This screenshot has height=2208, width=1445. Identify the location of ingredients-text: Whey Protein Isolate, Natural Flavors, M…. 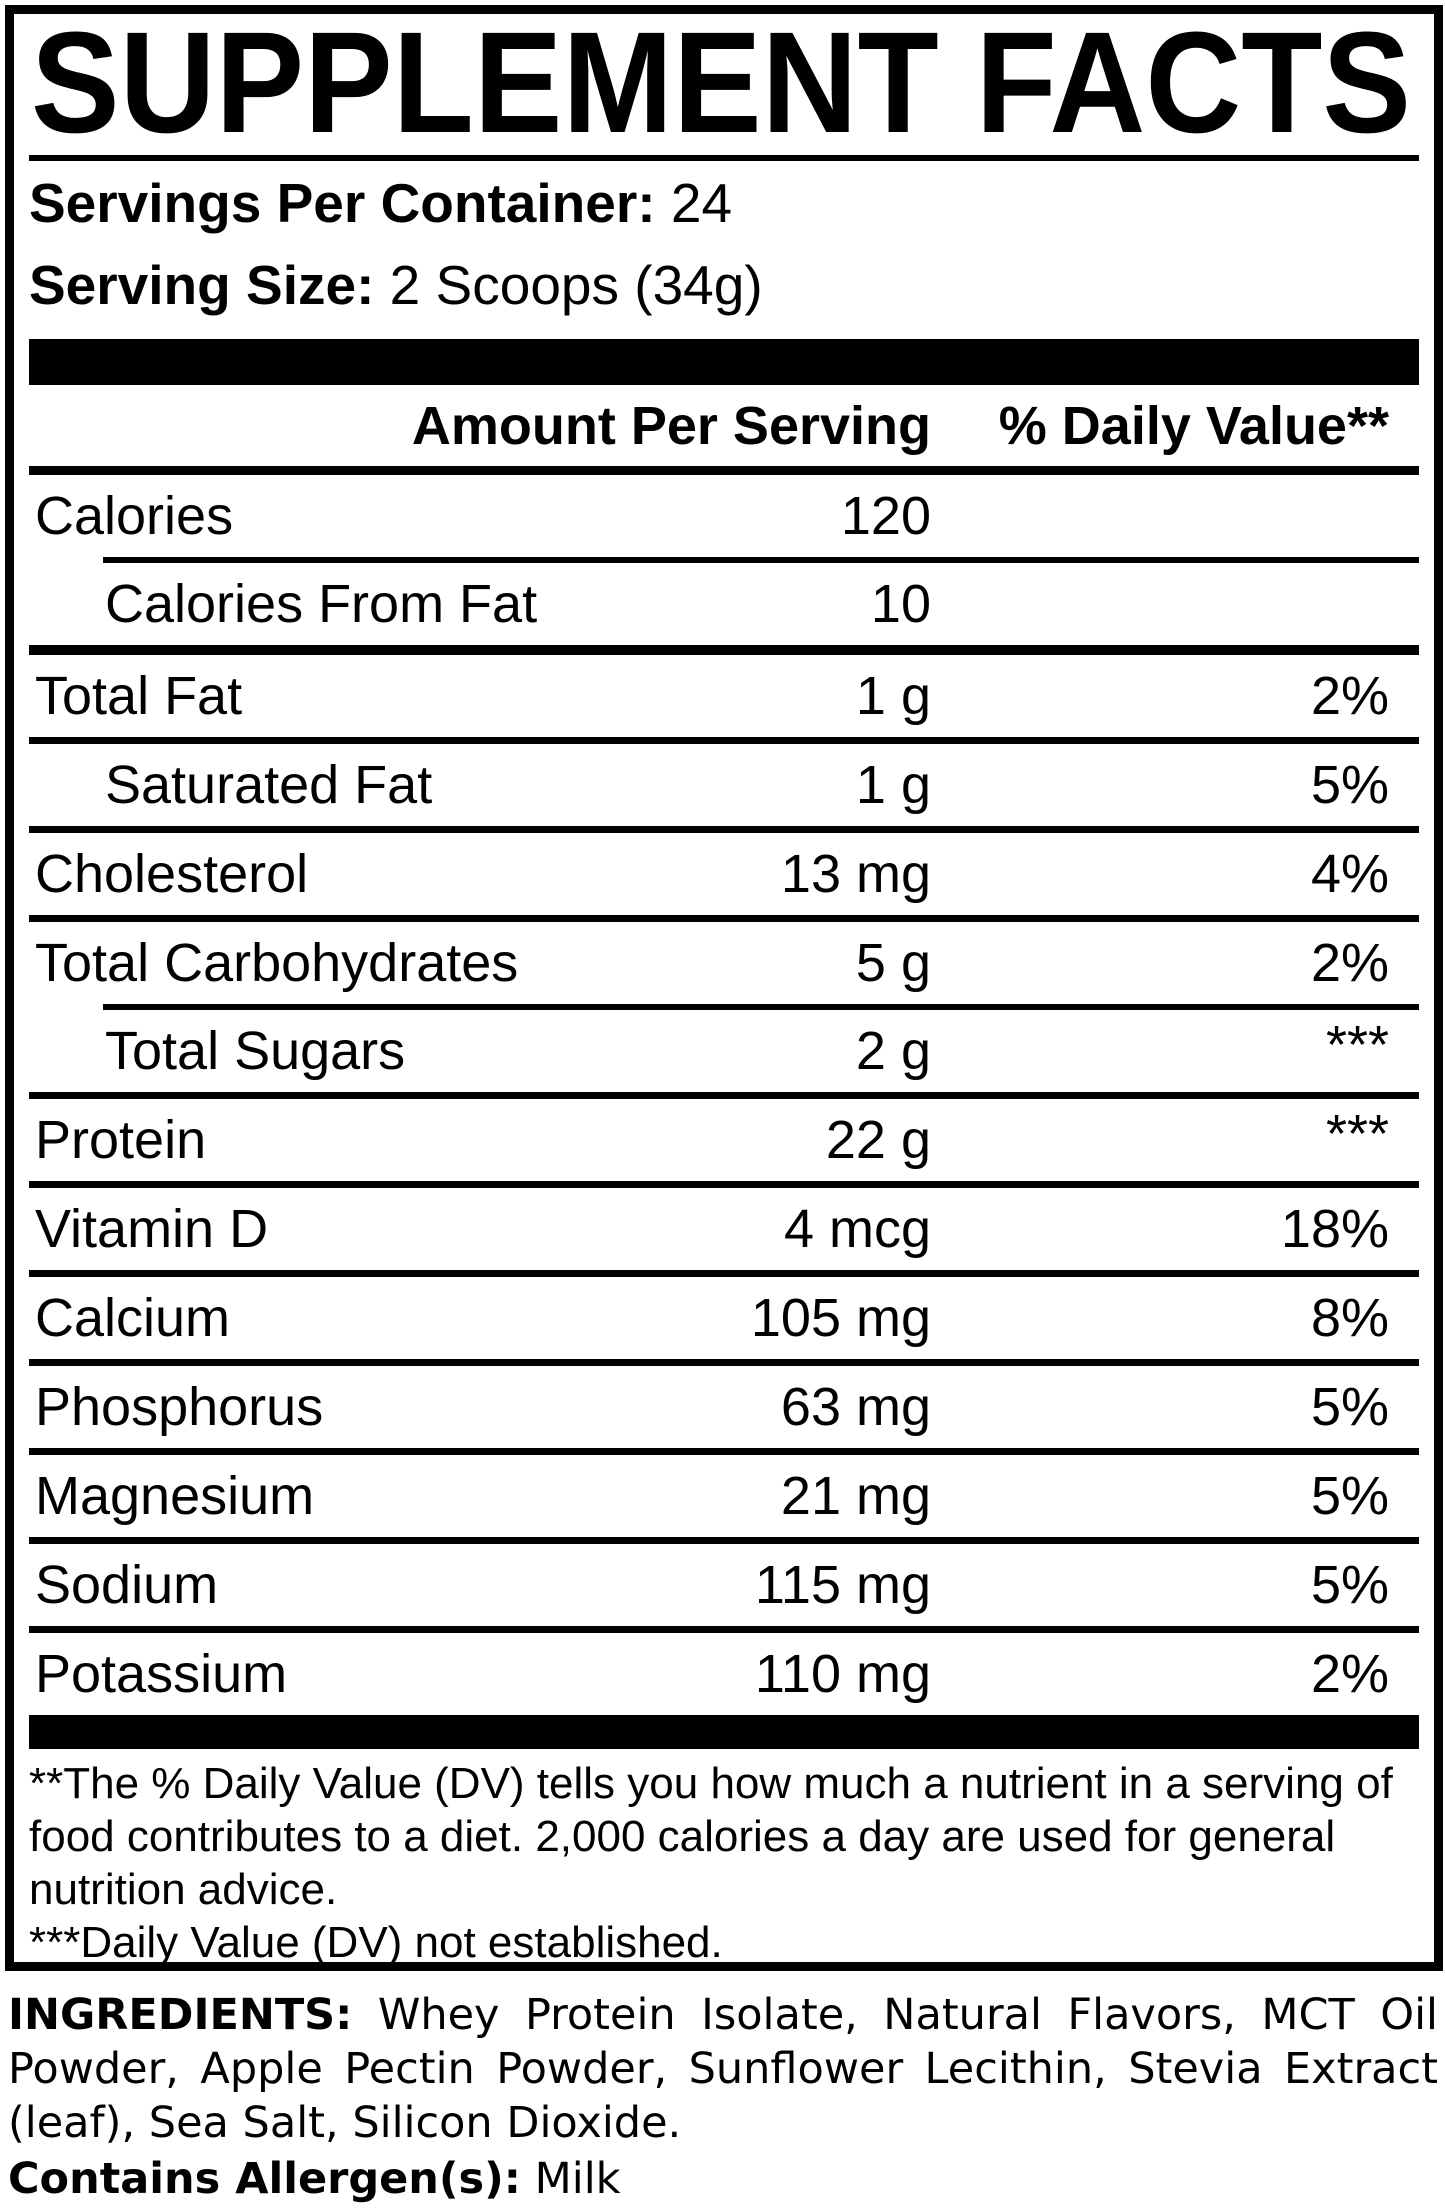
(723, 2069).